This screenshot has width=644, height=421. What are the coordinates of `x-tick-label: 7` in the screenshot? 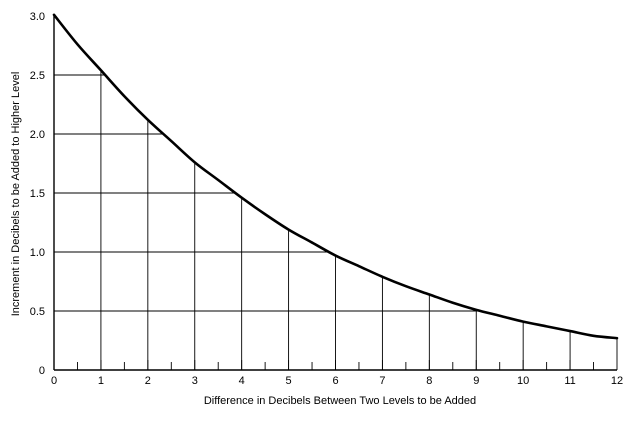 It's located at (382, 381).